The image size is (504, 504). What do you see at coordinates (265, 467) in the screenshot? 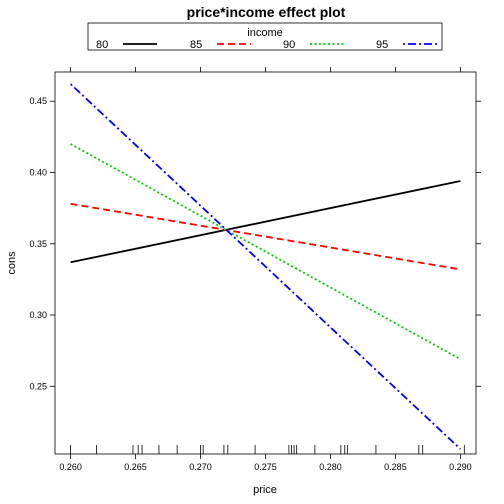
I see `x-tick-label: 0.275` at bounding box center [265, 467].